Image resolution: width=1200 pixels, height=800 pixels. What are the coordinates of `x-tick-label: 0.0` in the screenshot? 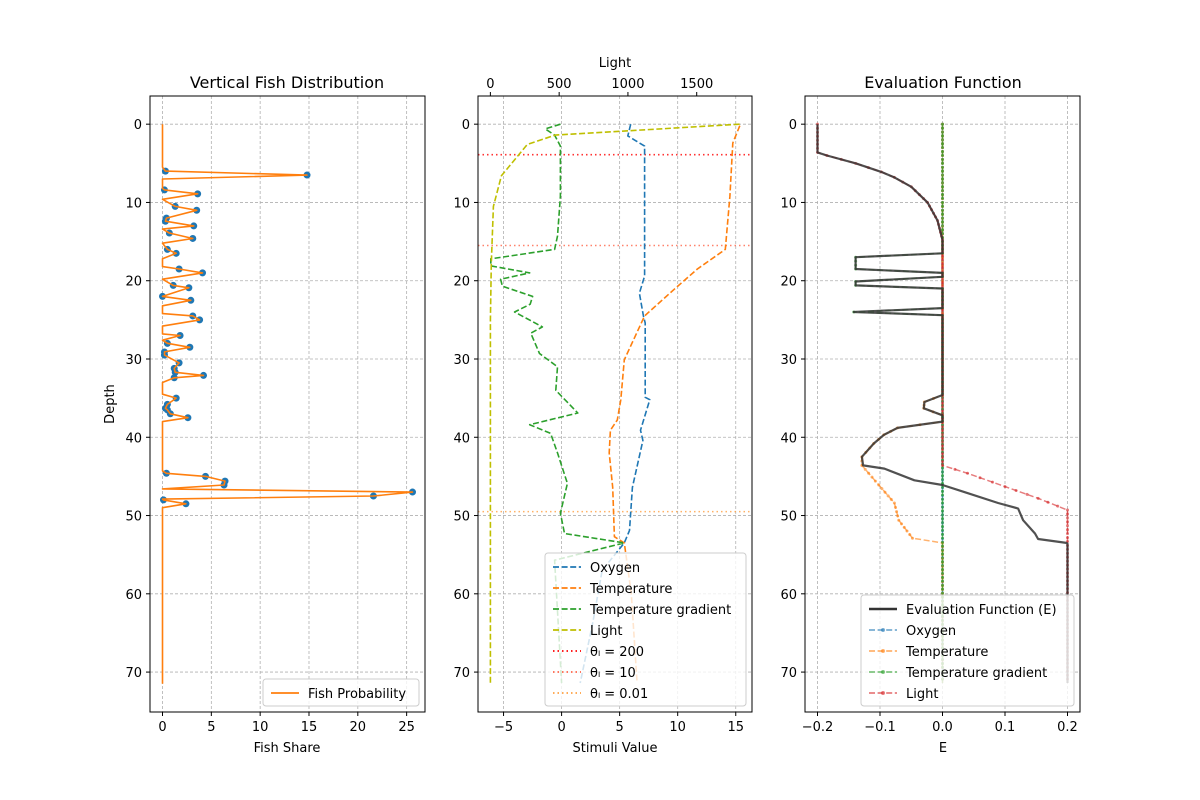 It's located at (942, 727).